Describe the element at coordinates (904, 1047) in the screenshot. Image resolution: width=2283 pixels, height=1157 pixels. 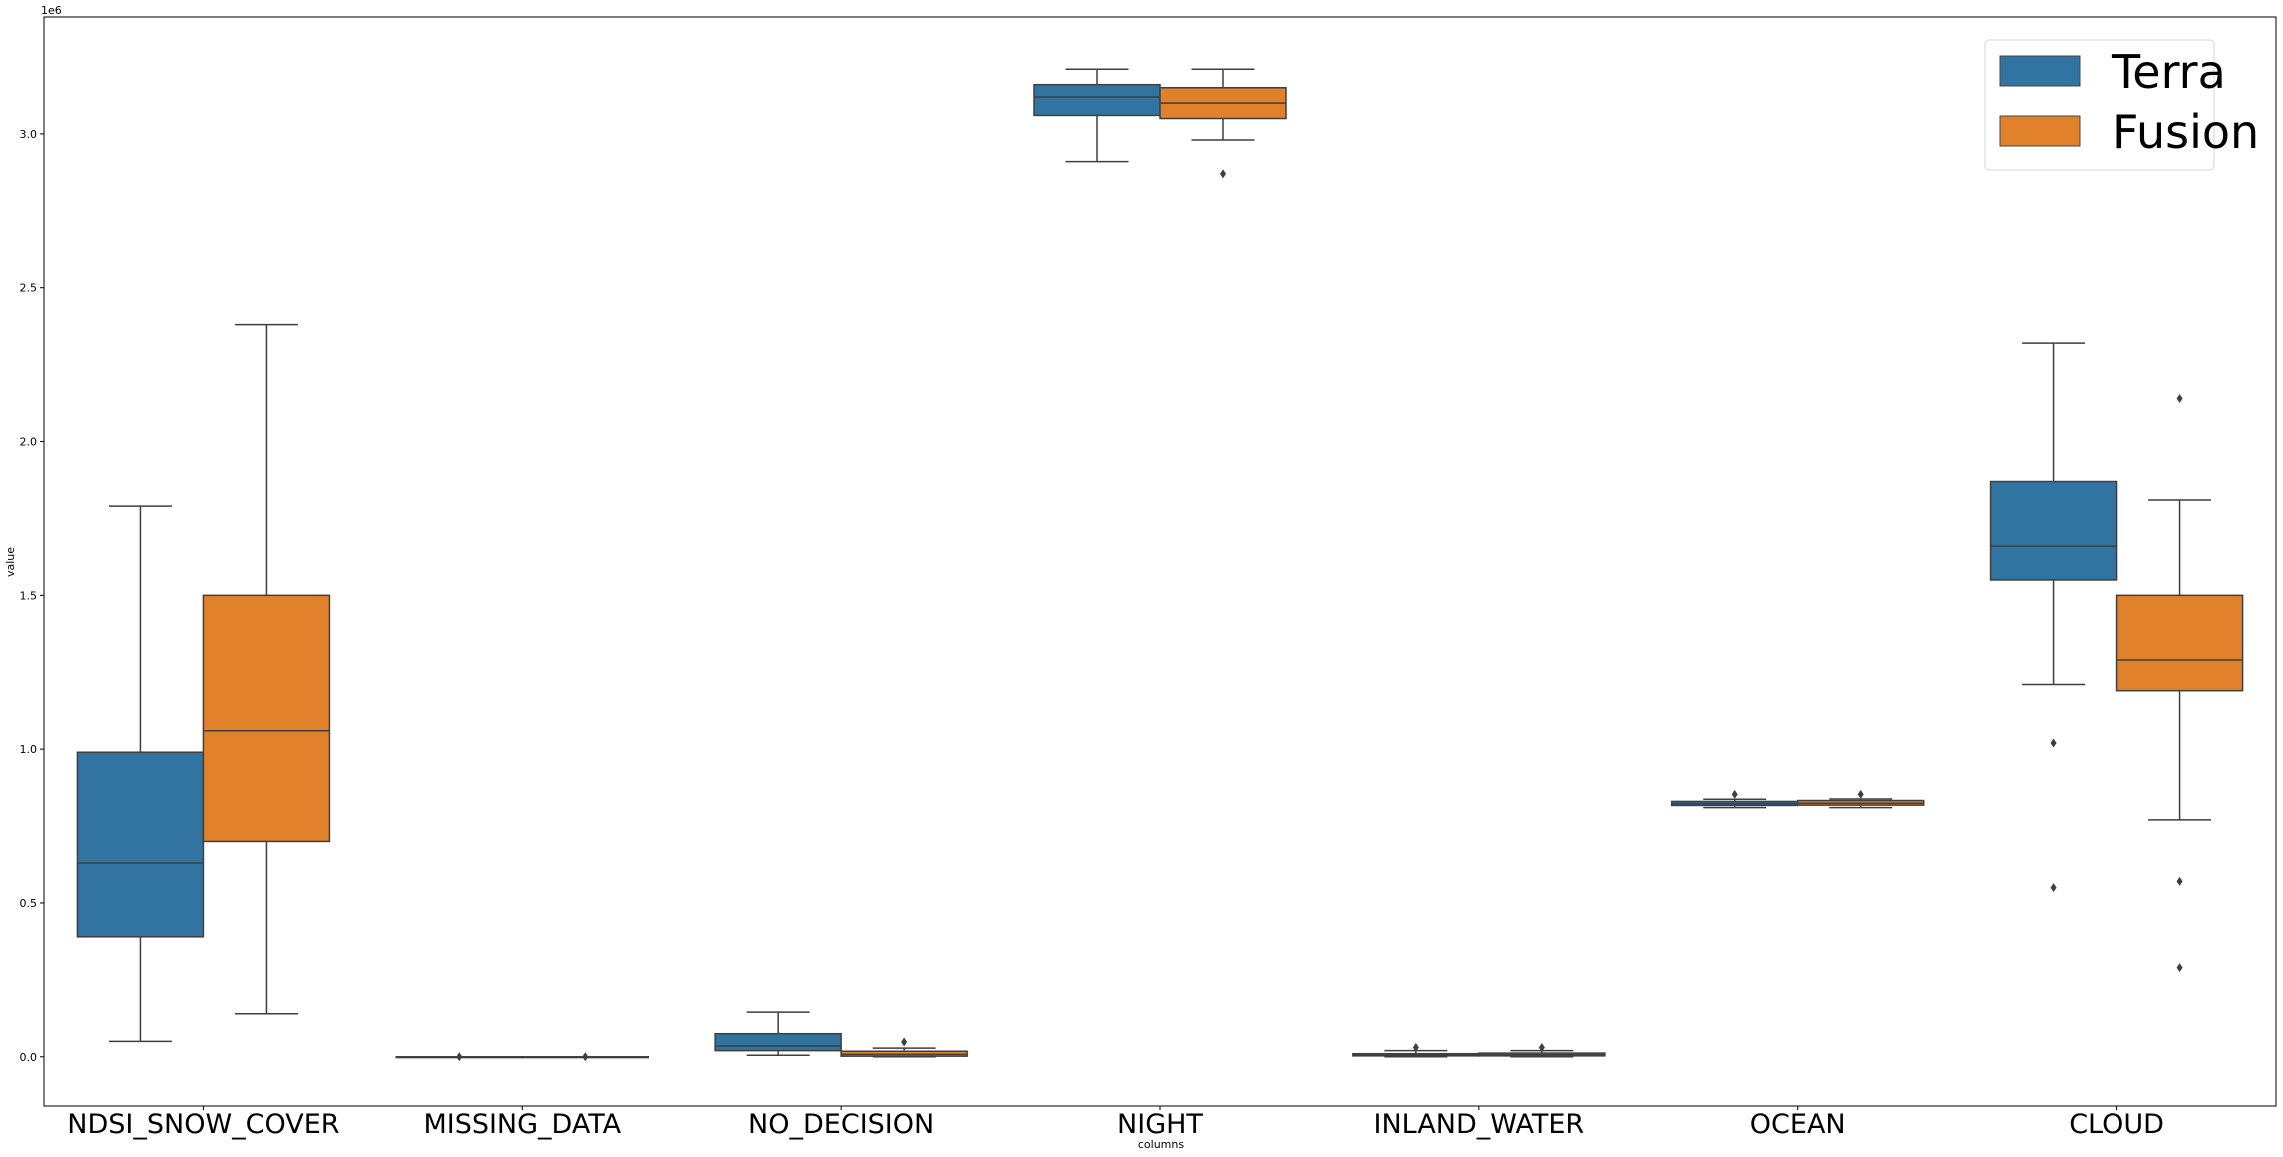
I see `box-fusion-no-decision` at that location.